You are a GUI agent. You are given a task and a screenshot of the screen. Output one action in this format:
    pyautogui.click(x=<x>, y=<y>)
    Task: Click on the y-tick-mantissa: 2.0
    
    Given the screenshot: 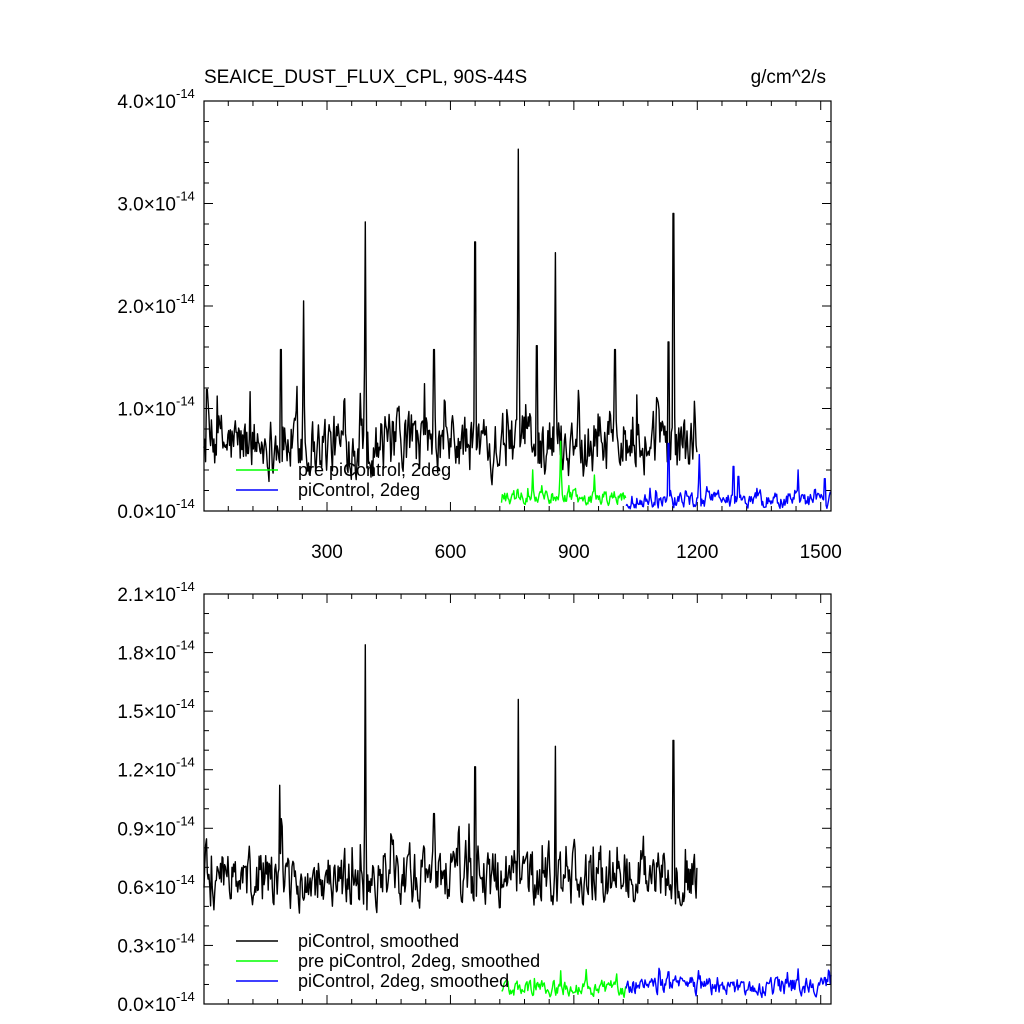 What is the action you would take?
    pyautogui.click(x=130, y=307)
    